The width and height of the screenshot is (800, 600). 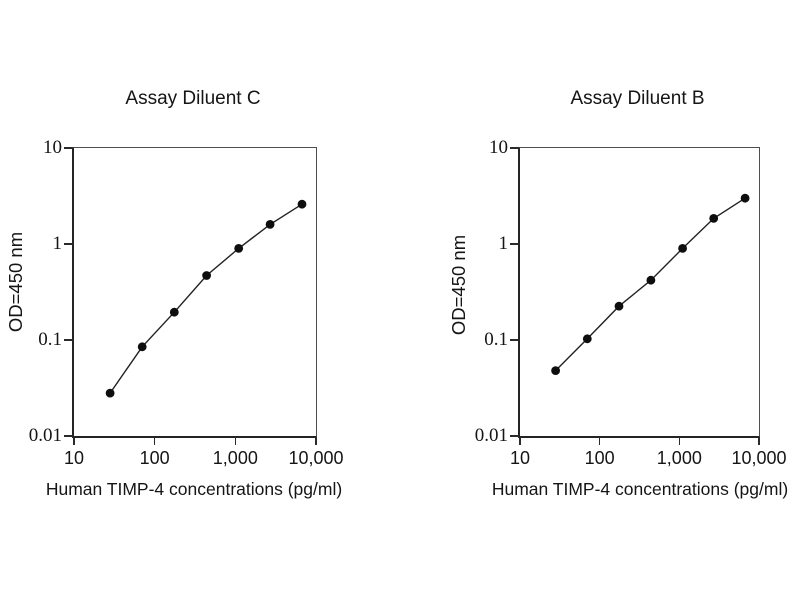 I want to click on chart-title: Assay Diluent C, so click(x=193, y=98).